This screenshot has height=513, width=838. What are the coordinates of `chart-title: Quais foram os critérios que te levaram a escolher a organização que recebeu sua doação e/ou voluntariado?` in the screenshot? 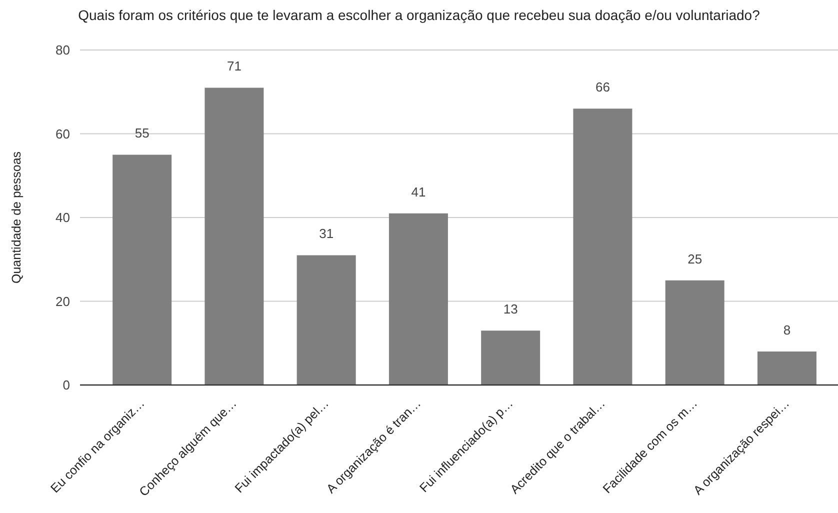 It's located at (419, 15).